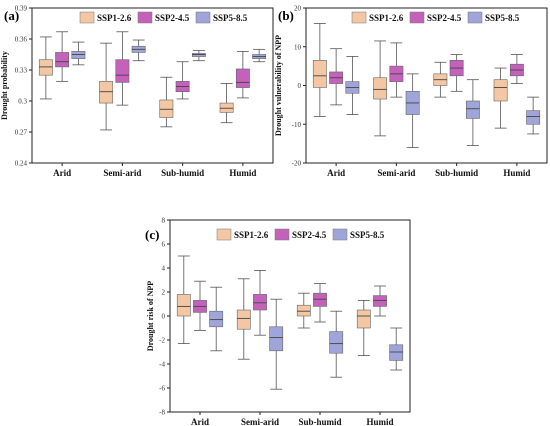 This screenshot has height=426, width=550. Describe the element at coordinates (164, 269) in the screenshot. I see `y-tick-label: 4` at that location.